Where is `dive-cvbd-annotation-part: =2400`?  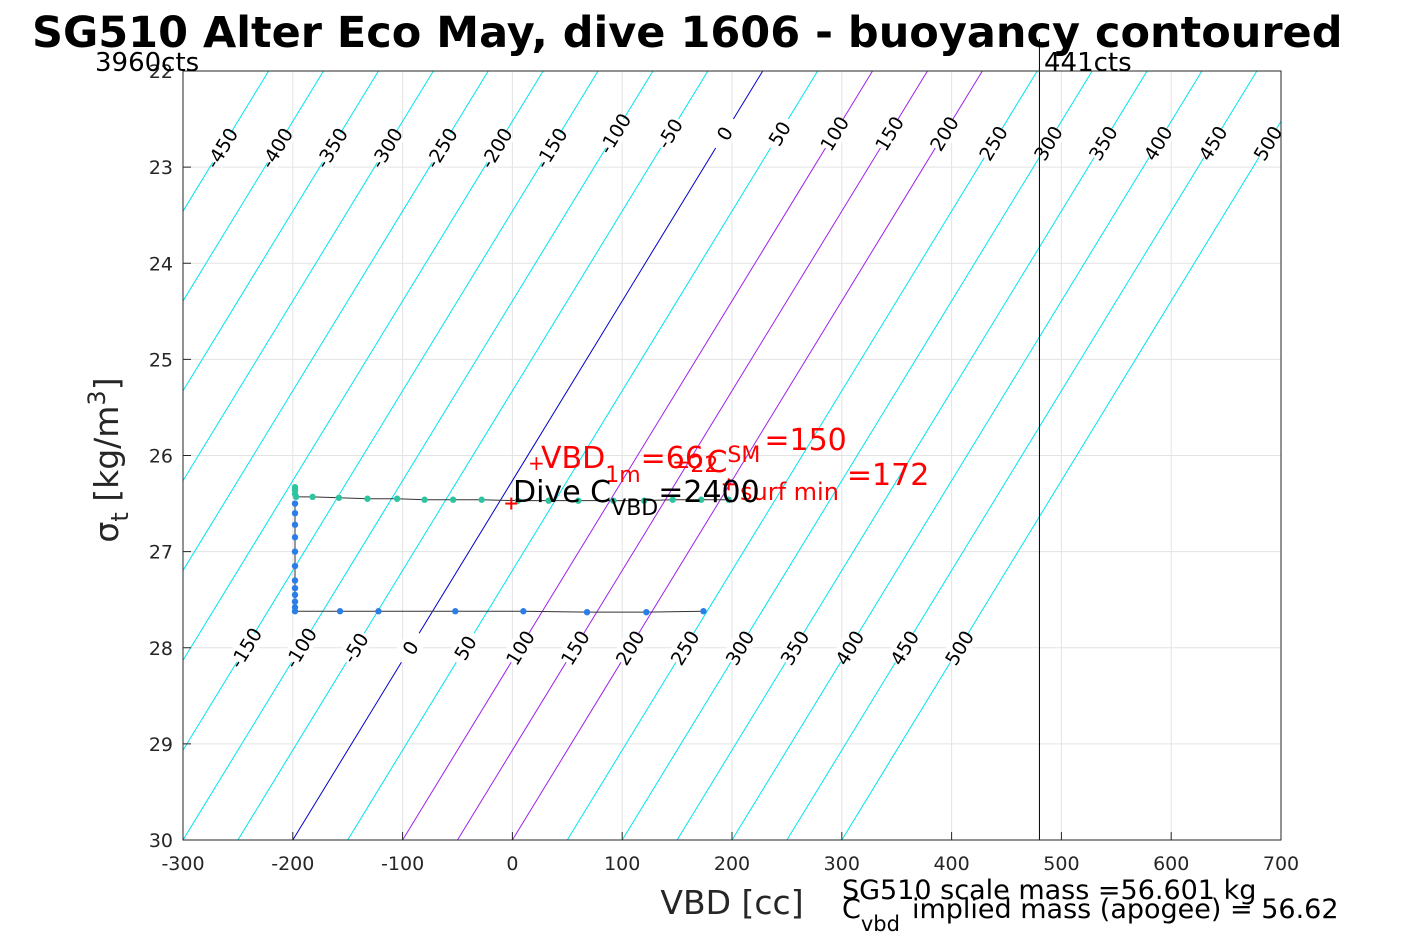
dive-cvbd-annotation-part: =2400 is located at coordinates (708, 492).